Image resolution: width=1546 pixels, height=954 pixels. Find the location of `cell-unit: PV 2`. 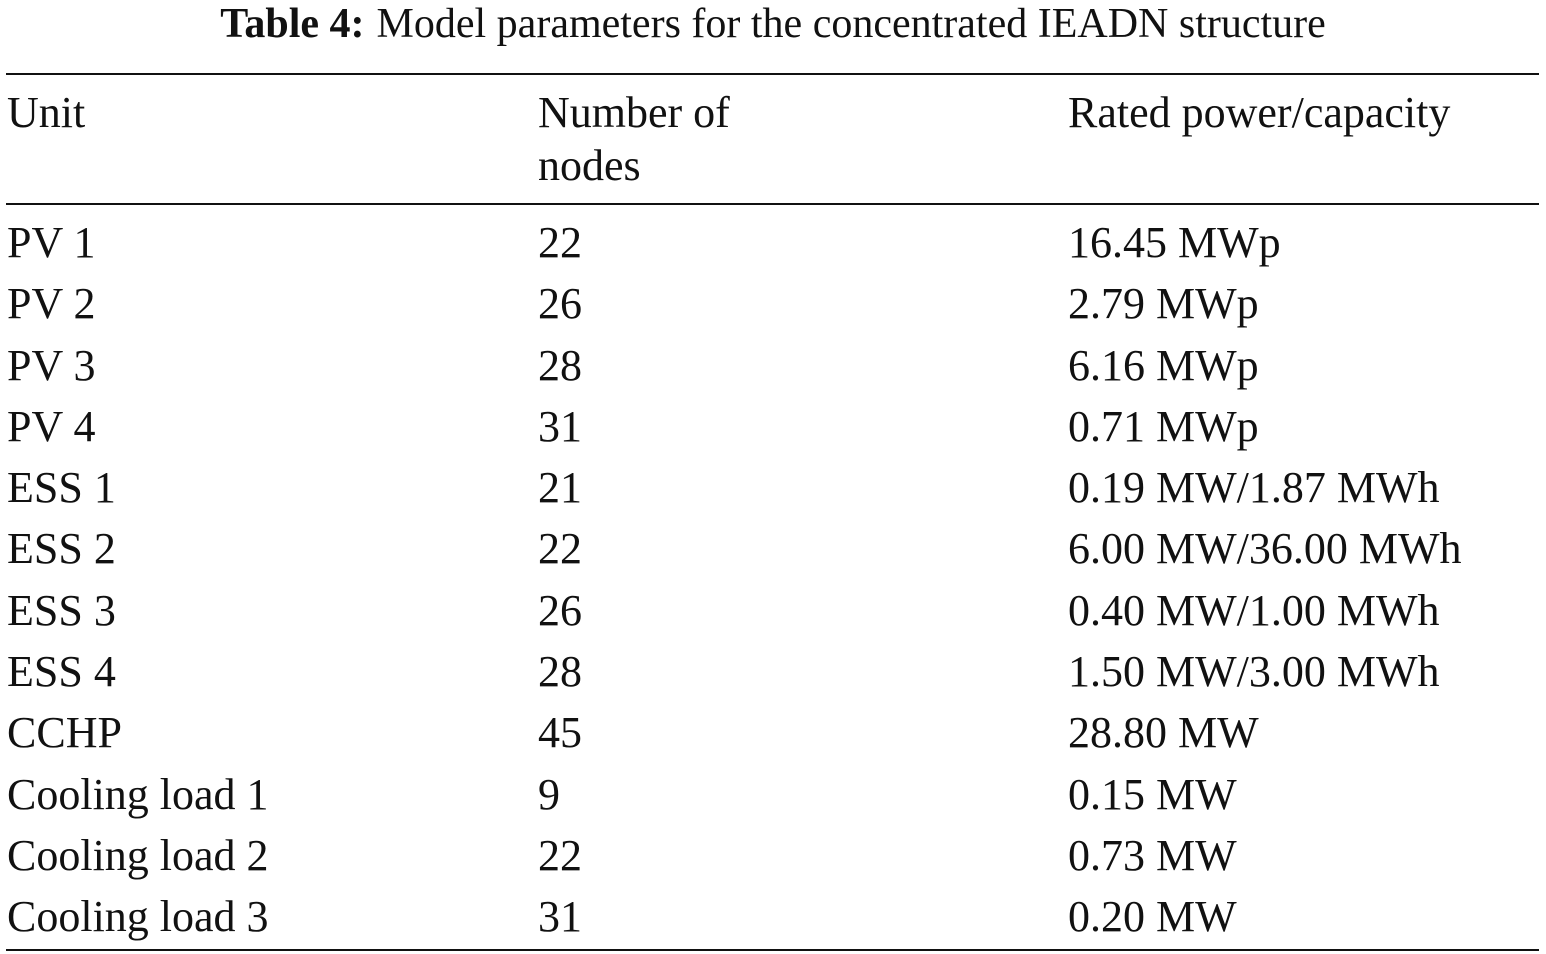

cell-unit: PV 2 is located at coordinates (51, 304).